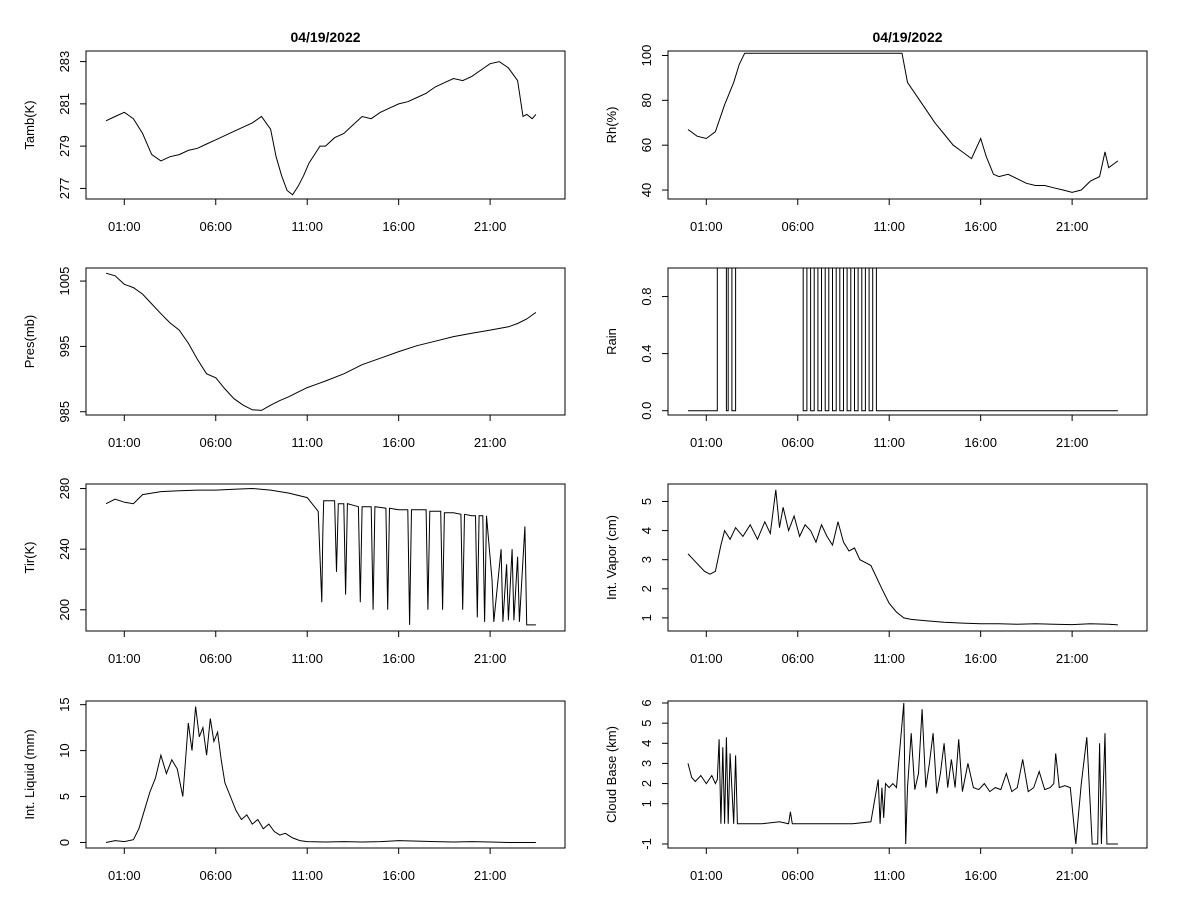 The image size is (1200, 900). I want to click on y-tick-label: 985, so click(64, 412).